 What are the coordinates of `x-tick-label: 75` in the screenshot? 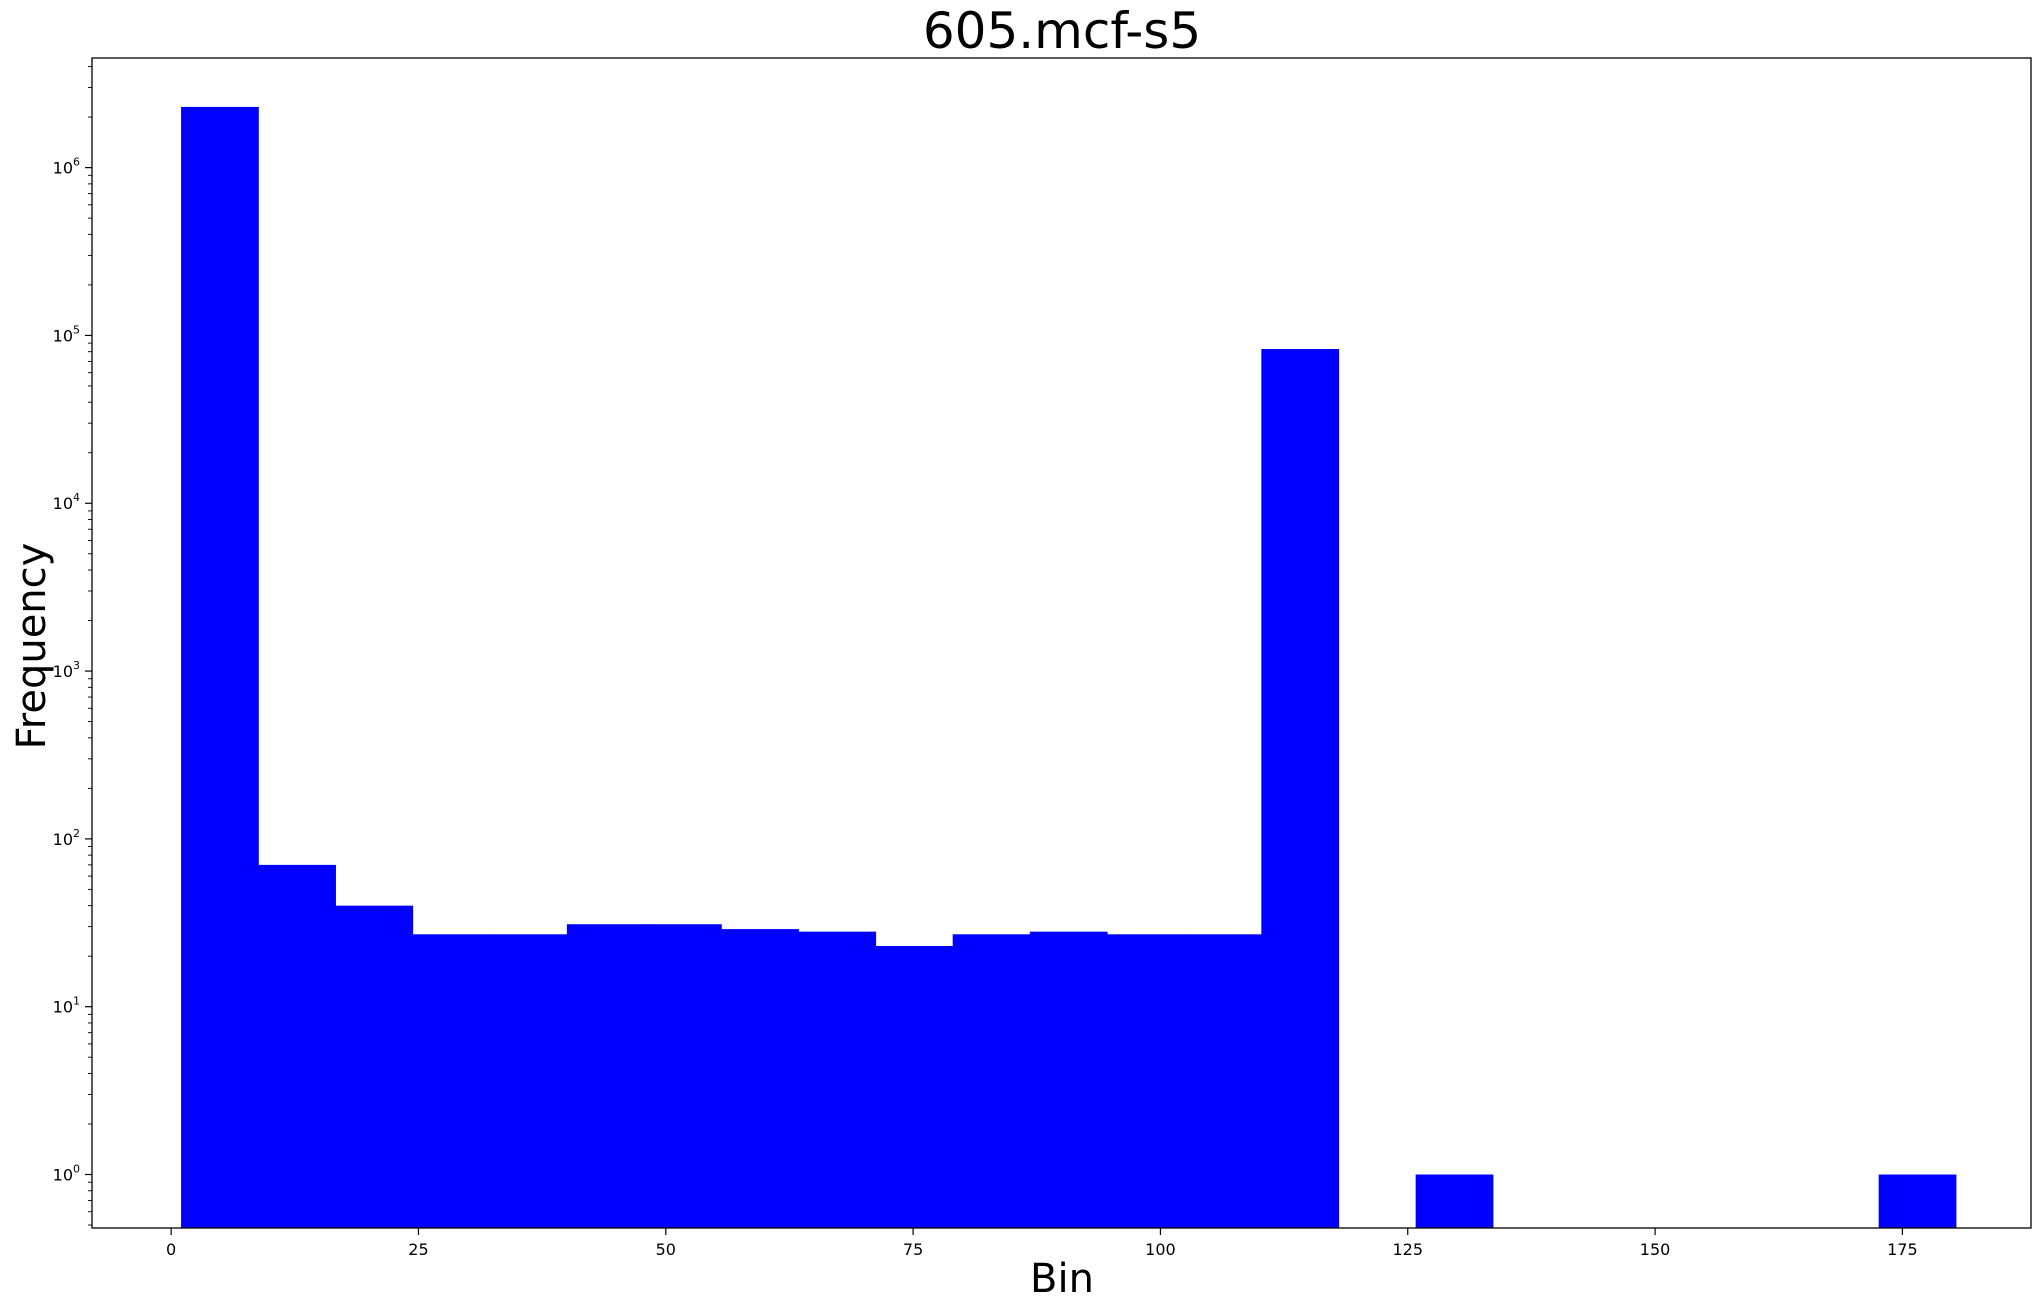 It's located at (913, 1249).